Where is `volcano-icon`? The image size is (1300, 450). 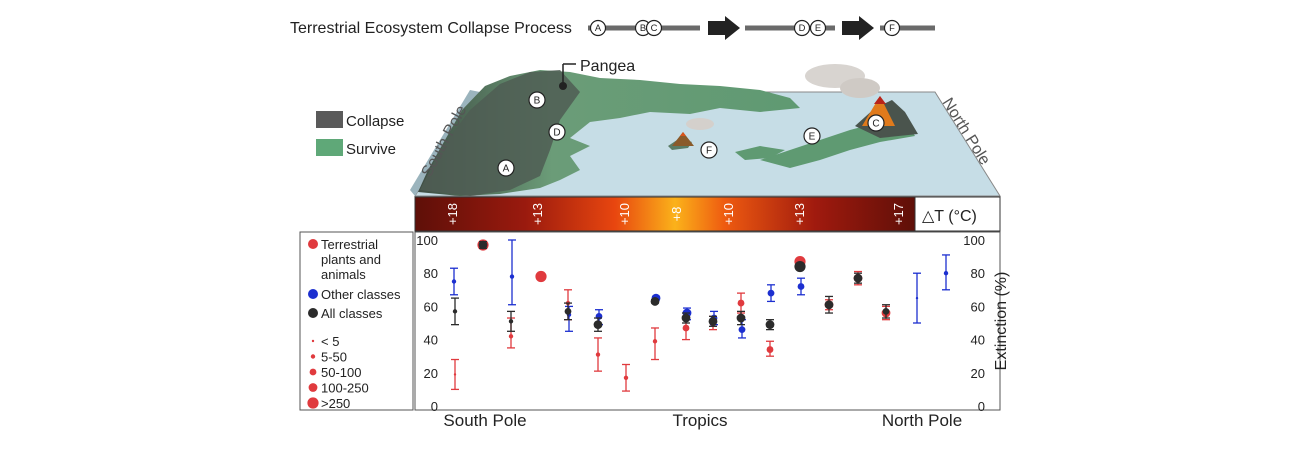
volcano-icon is located at coordinates (693, 132).